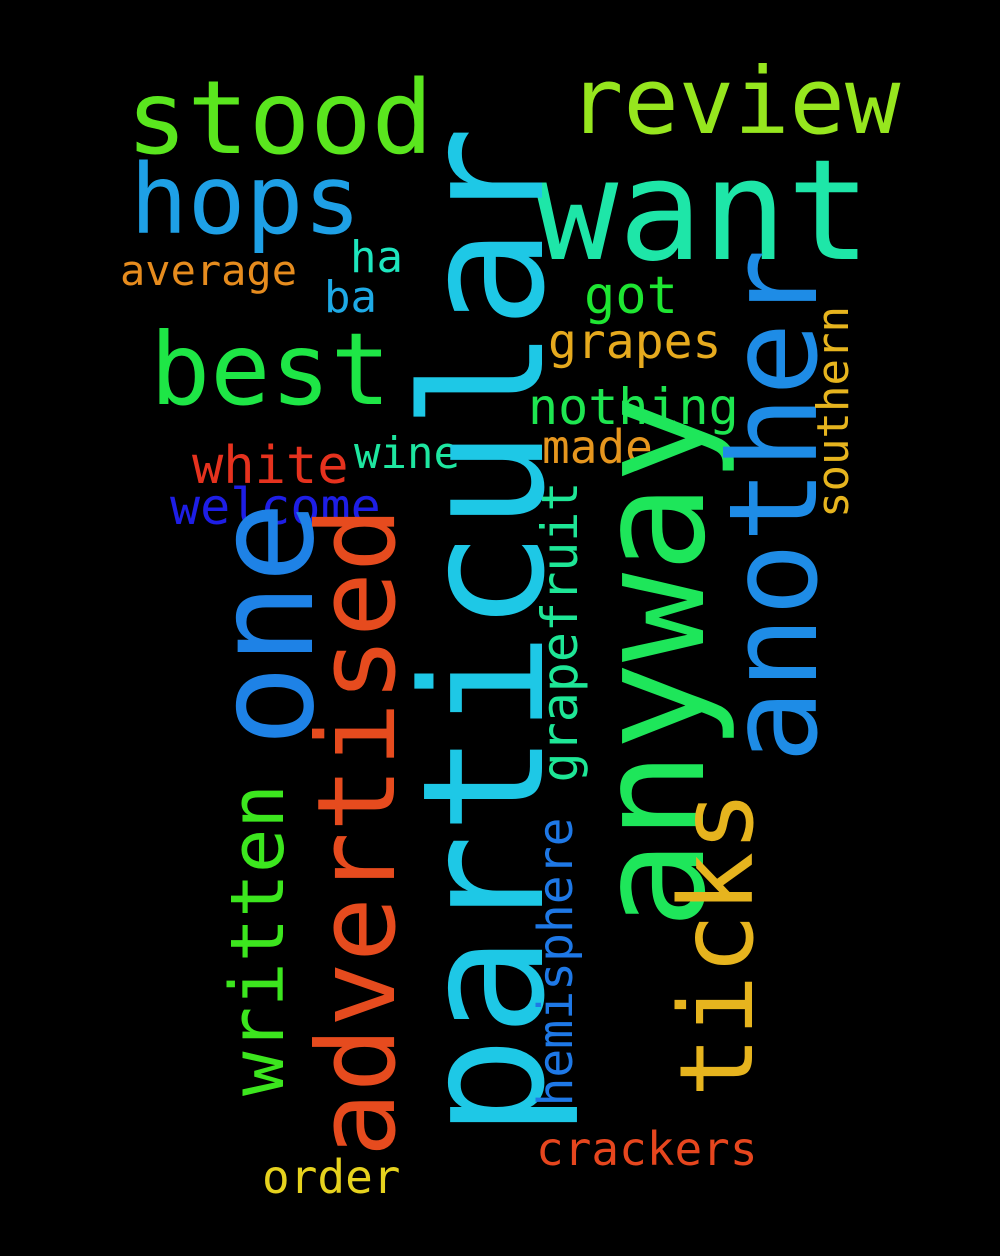 The width and height of the screenshot is (1000, 1256). Describe the element at coordinates (280, 118) in the screenshot. I see `word-stood: stood` at that location.